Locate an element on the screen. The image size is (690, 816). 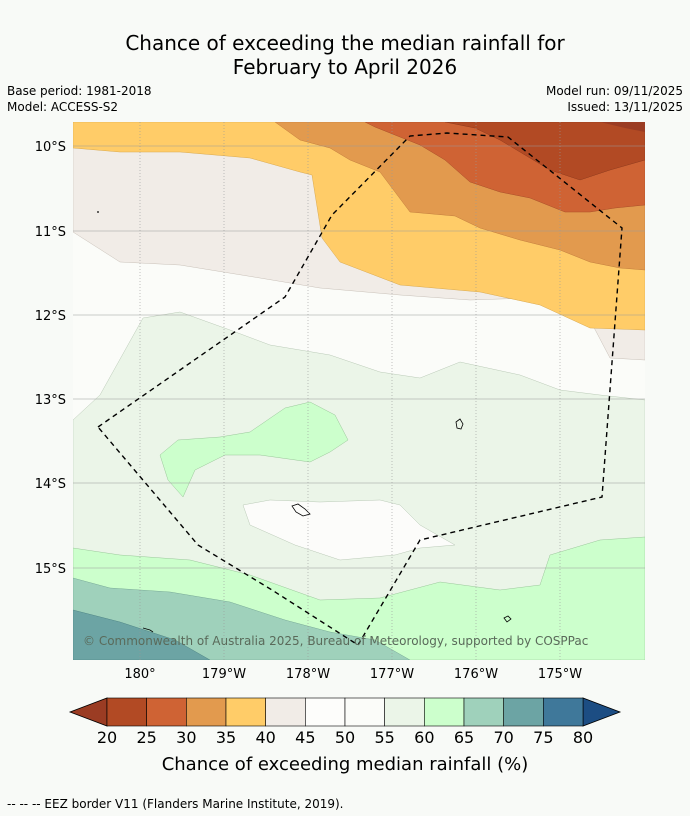
colorbar-tick-label: 20 is located at coordinates (107, 737).